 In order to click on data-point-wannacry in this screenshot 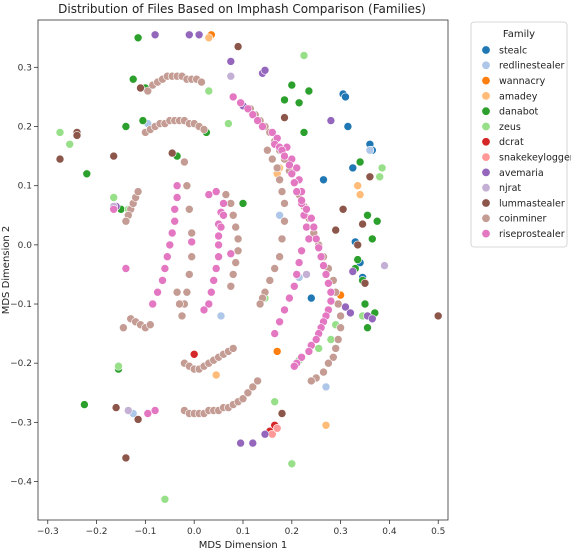, I will do `click(277, 351)`.